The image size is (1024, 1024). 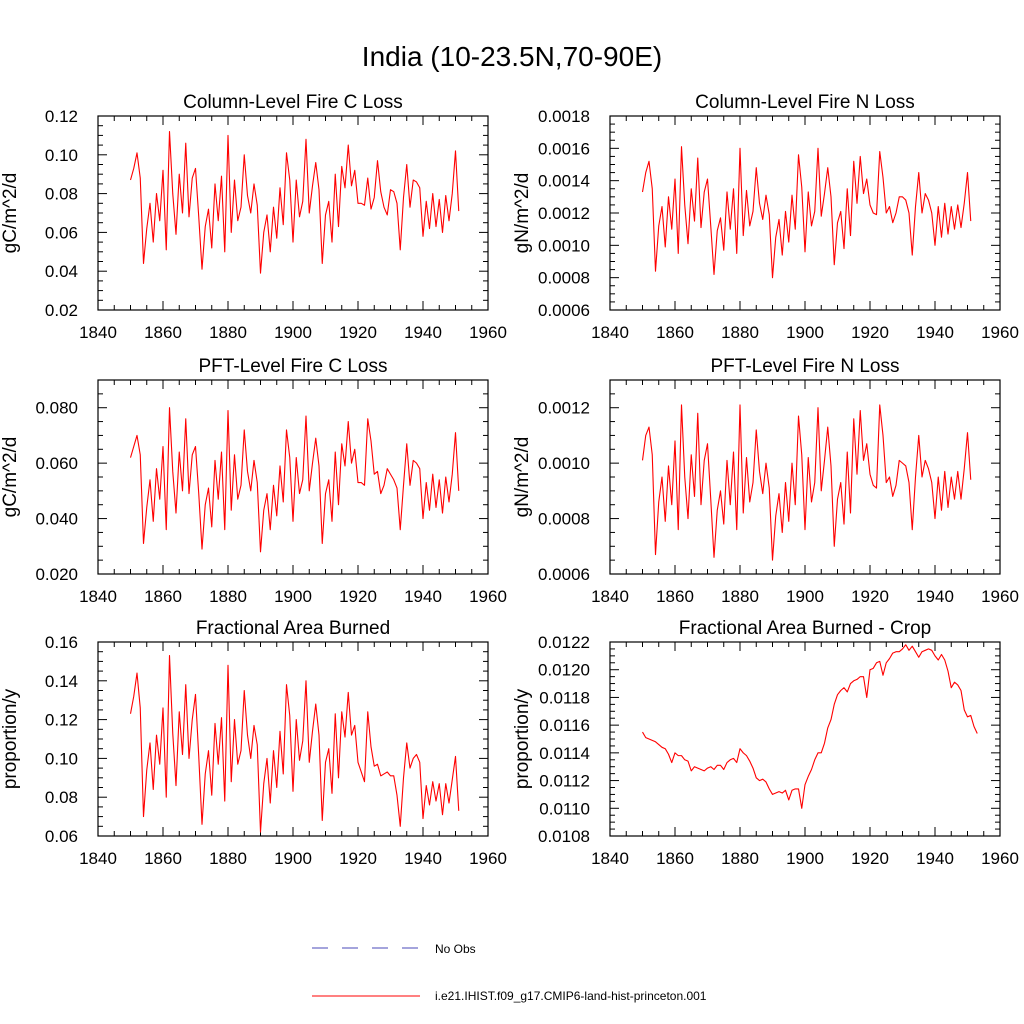 I want to click on y-tick-label: 0.04, so click(x=61, y=271).